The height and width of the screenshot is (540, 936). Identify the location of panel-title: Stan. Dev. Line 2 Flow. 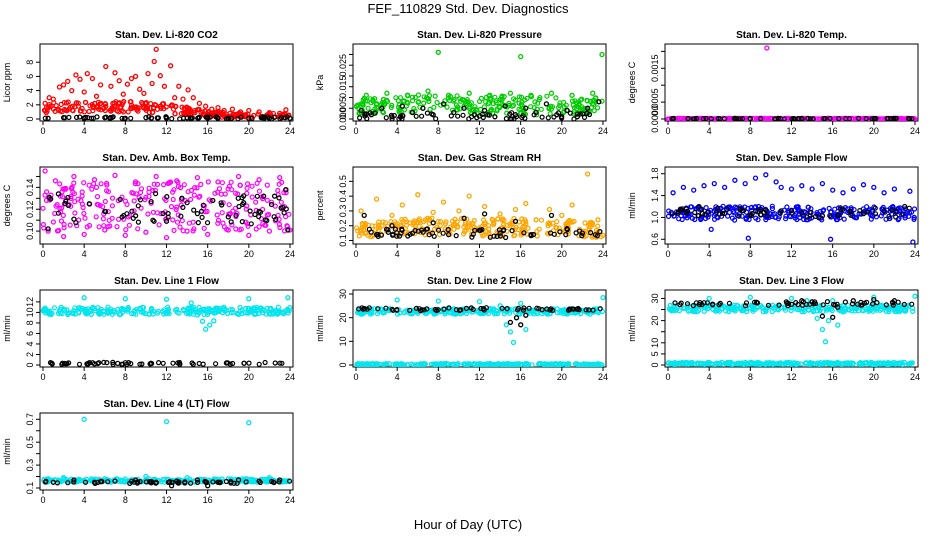
(479, 281).